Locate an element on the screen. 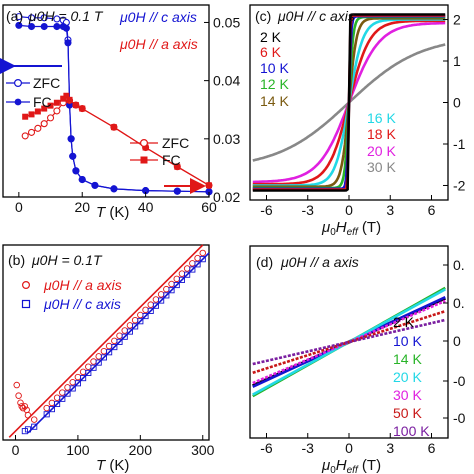 The width and height of the screenshot is (474, 474). panel-c-y-ticks: 2 1 0 -1 -2 is located at coordinates (454, 102).